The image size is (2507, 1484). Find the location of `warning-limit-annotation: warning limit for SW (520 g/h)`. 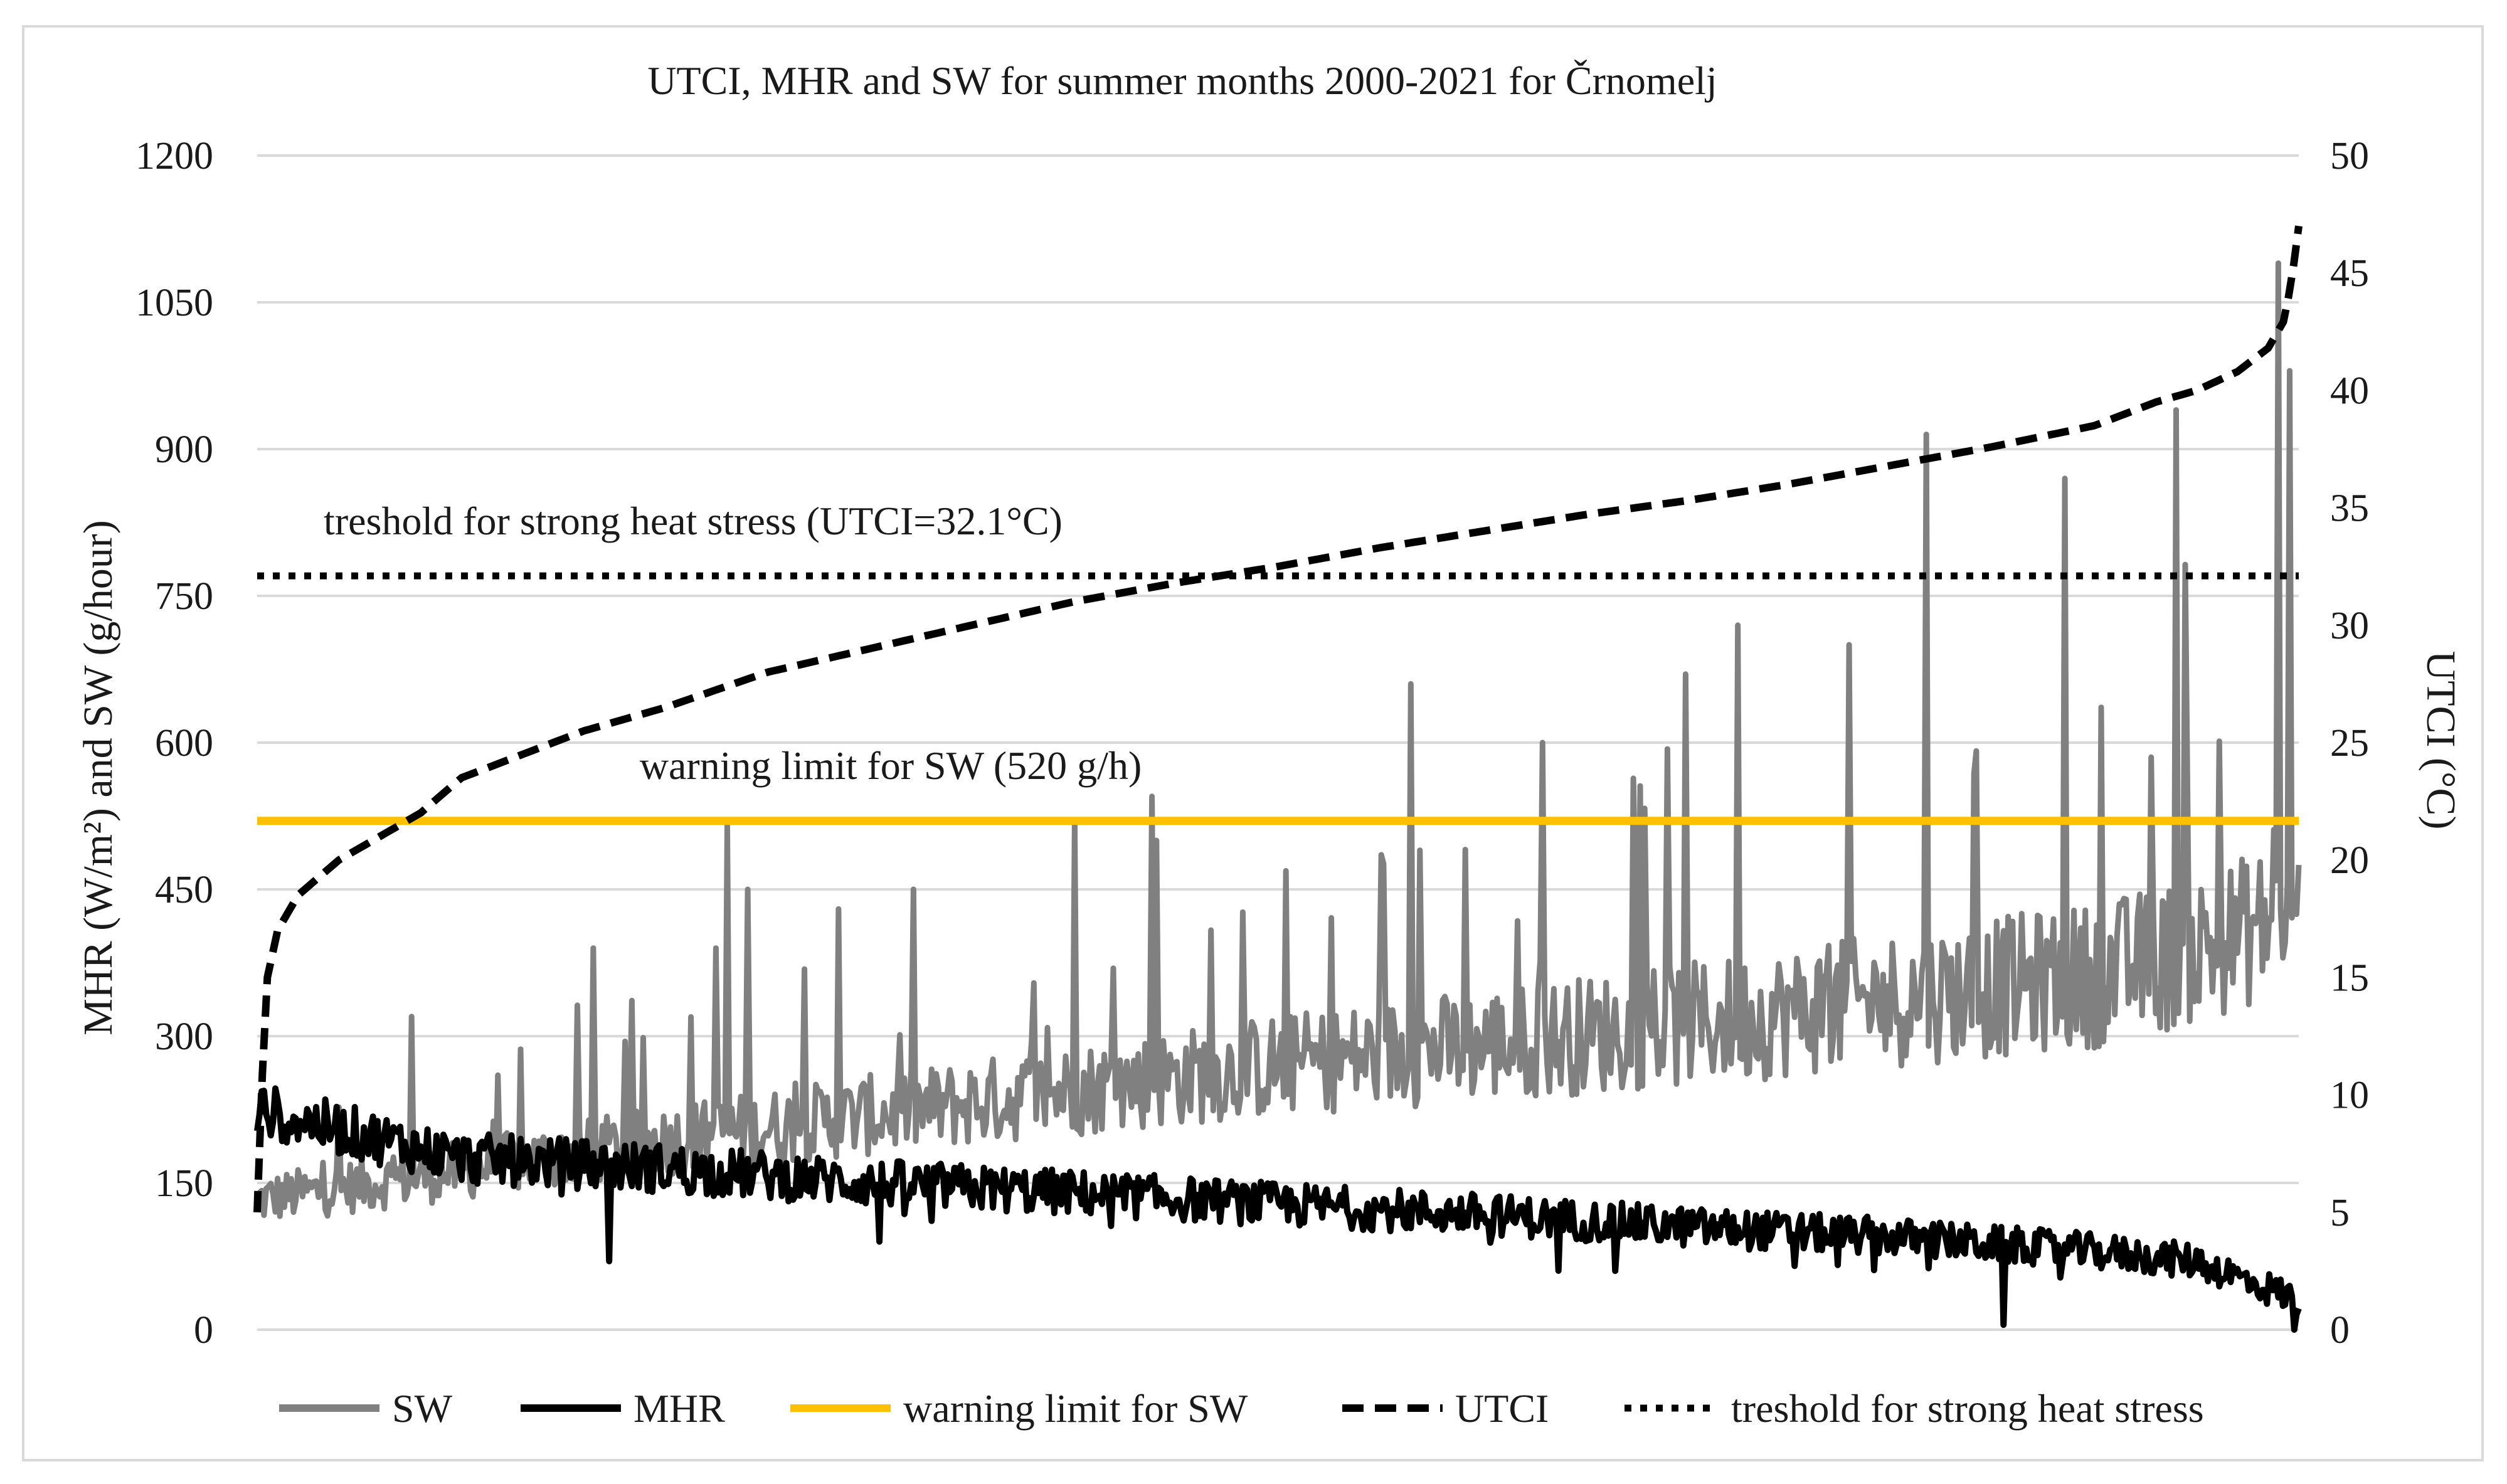

warning-limit-annotation: warning limit for SW (520 g/h) is located at coordinates (891, 765).